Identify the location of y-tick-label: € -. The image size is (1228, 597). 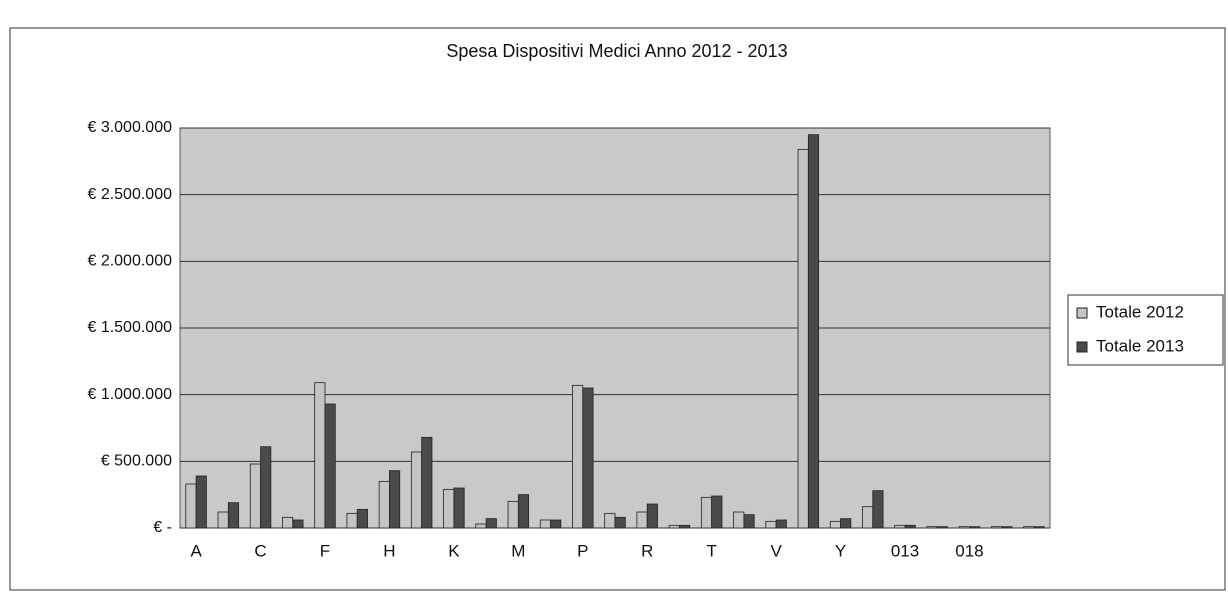
(162, 527).